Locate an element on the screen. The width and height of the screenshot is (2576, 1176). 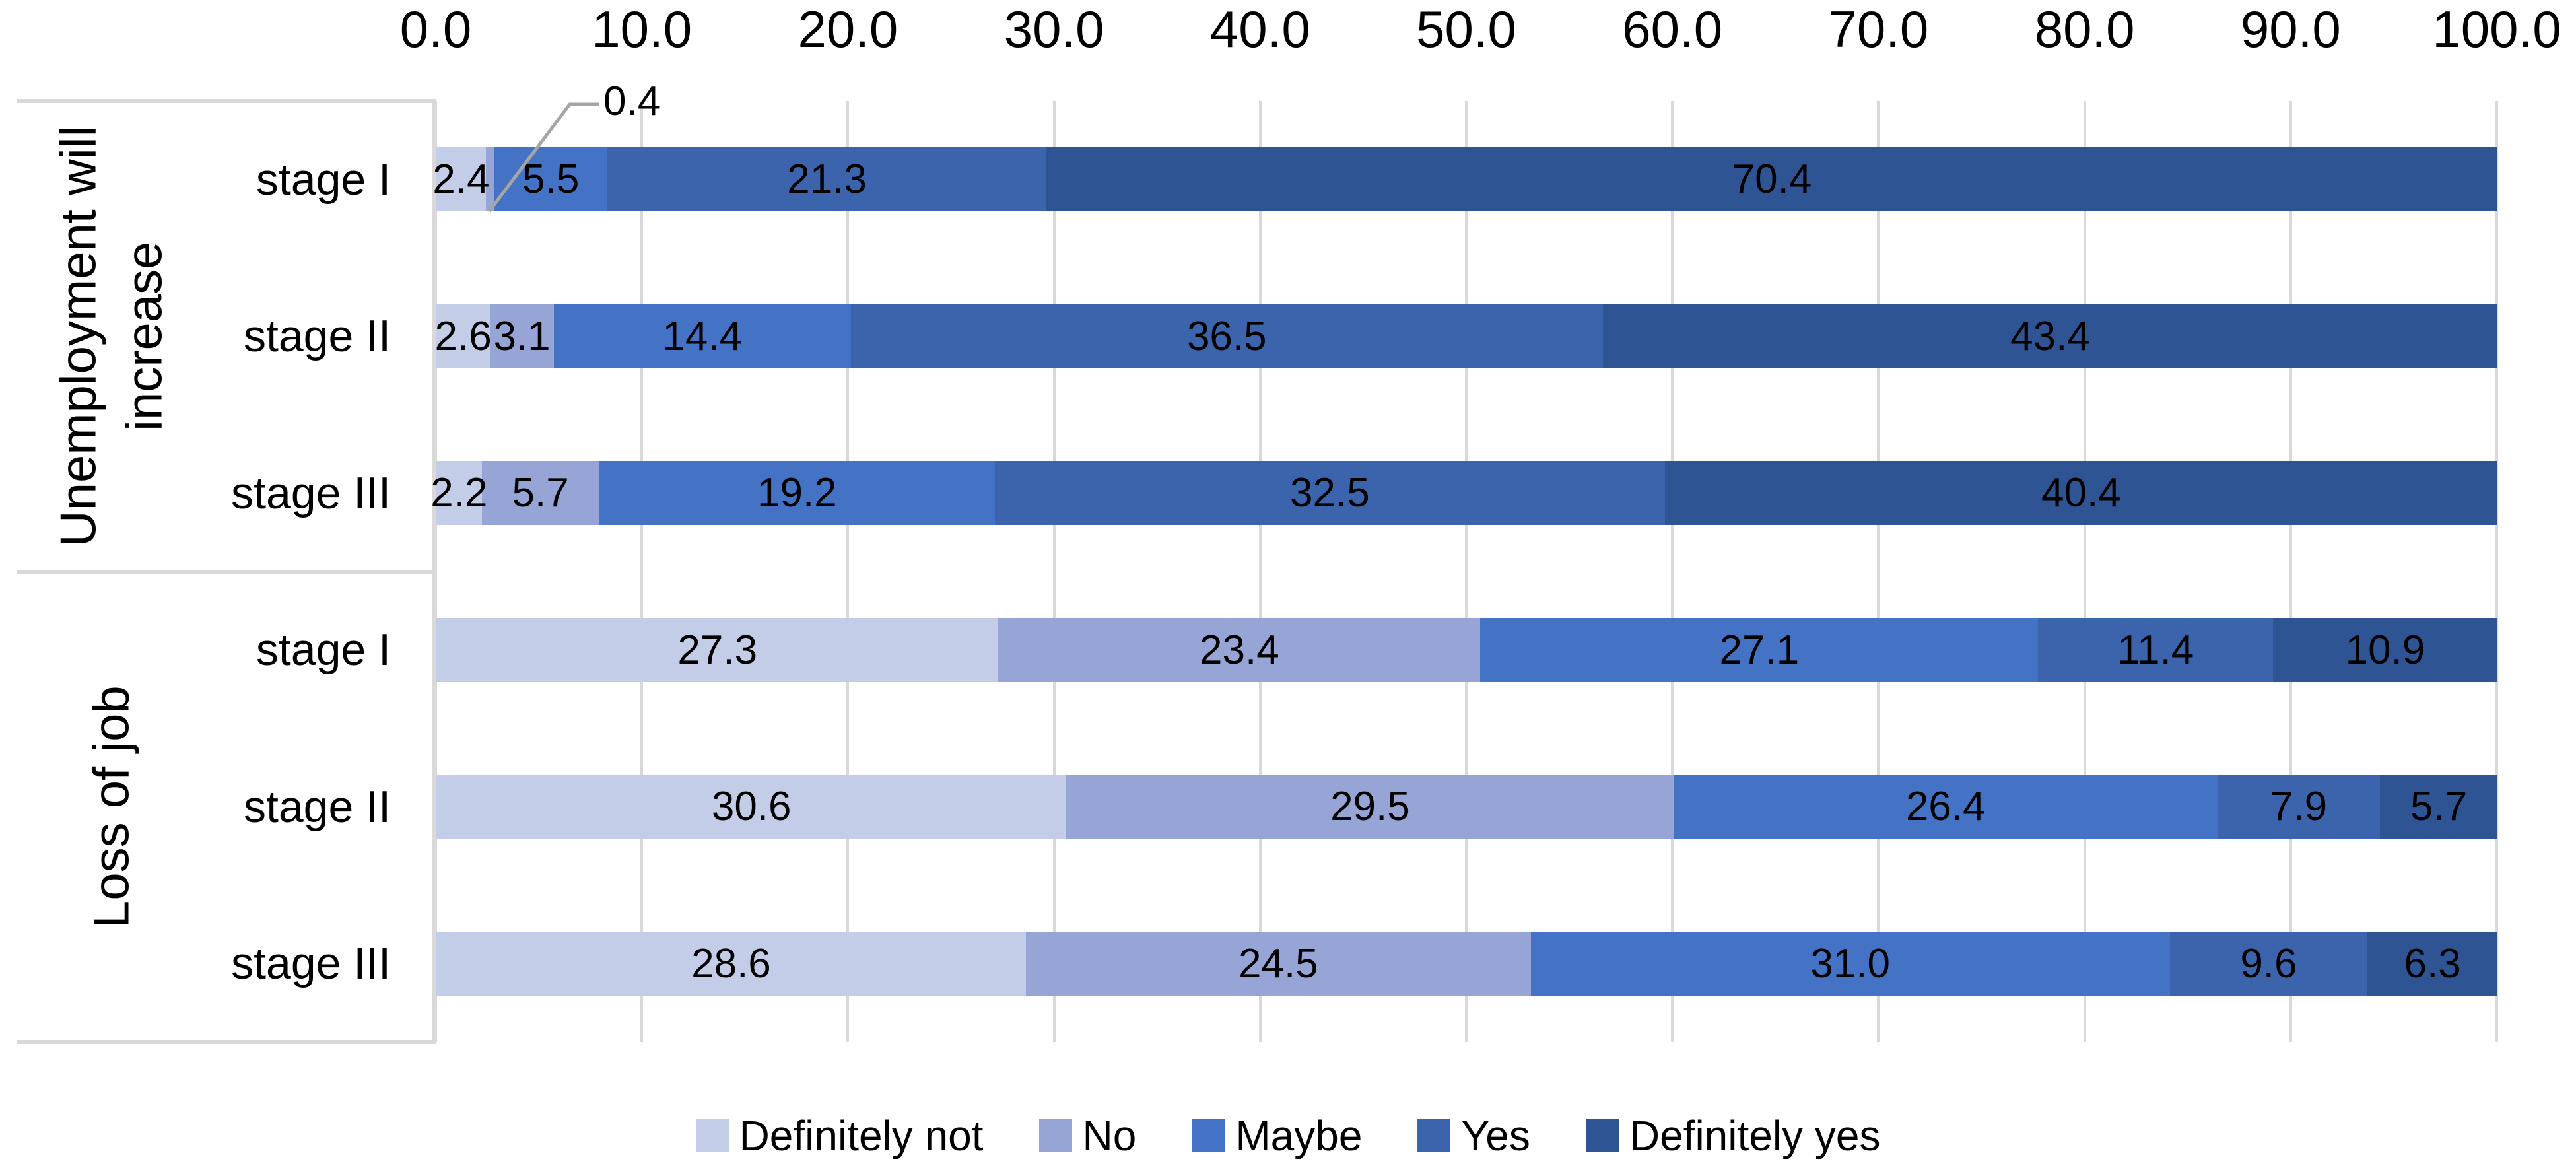
bar-value-label: 27.3 is located at coordinates (717, 650).